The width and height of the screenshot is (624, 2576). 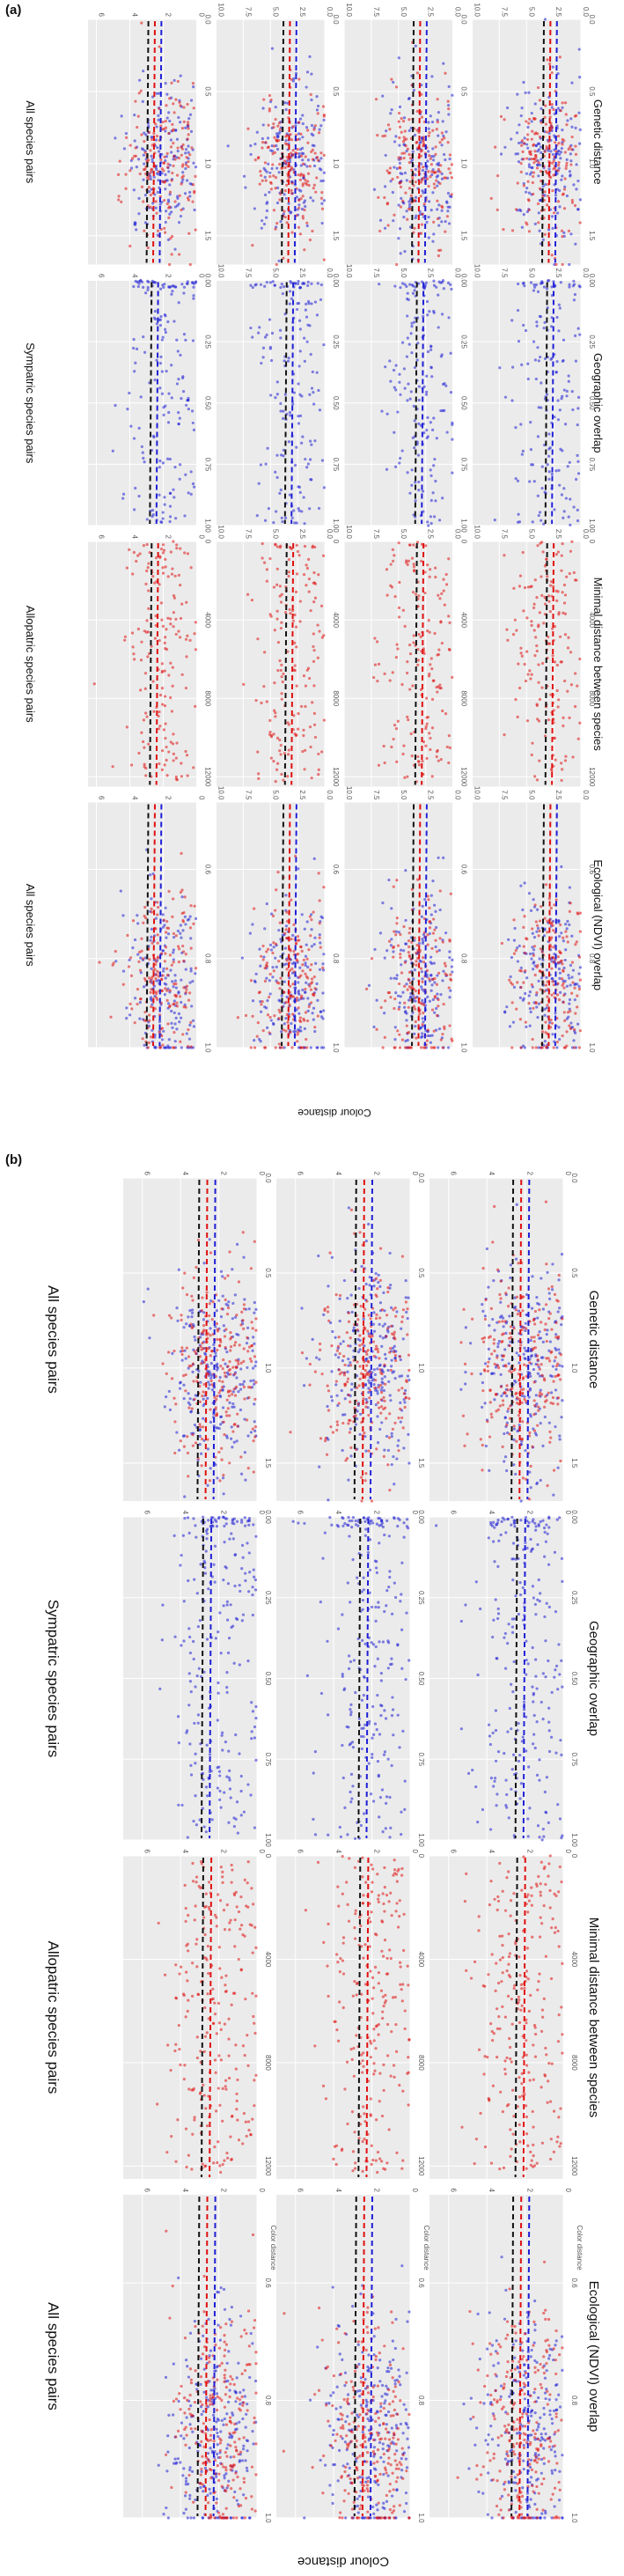 What do you see at coordinates (283, 141) in the screenshot?
I see `trend-line-mixed_line` at bounding box center [283, 141].